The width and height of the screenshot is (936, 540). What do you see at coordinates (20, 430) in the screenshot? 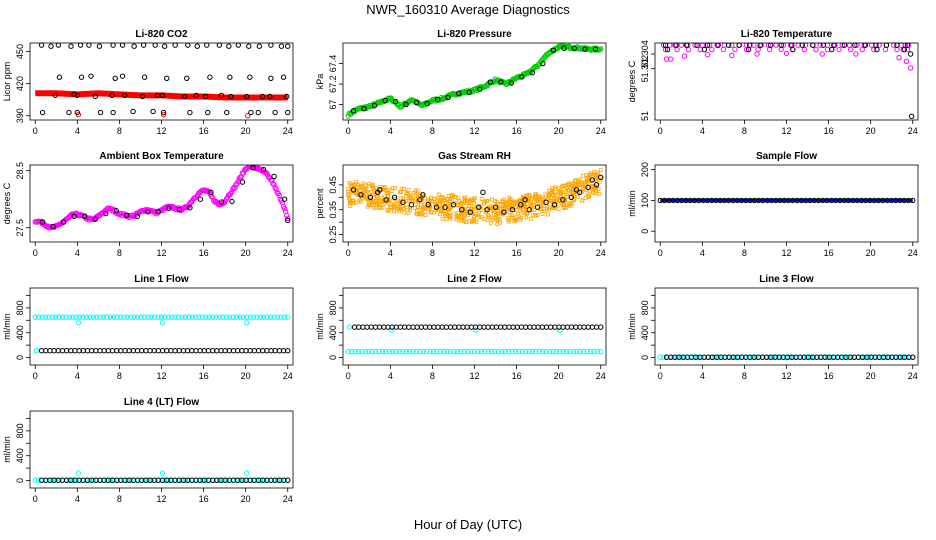
I see `y-tick-label: 800` at bounding box center [20, 430].